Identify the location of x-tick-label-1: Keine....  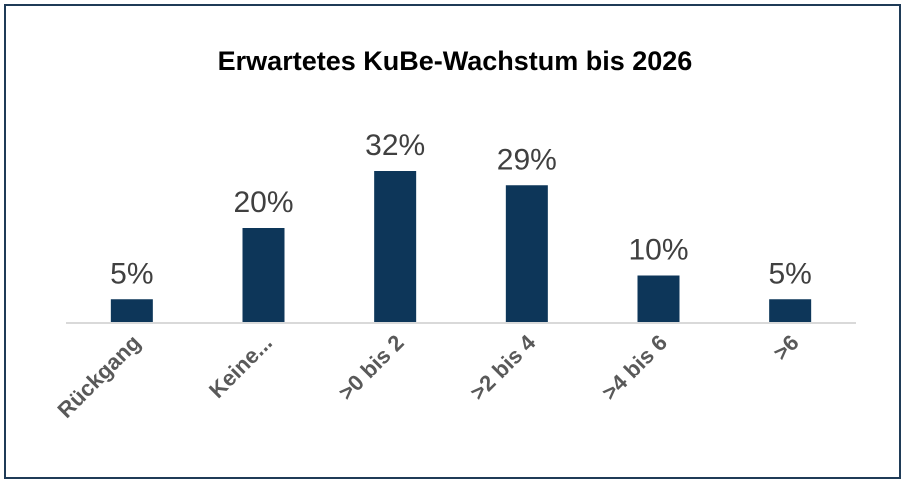
(240, 366).